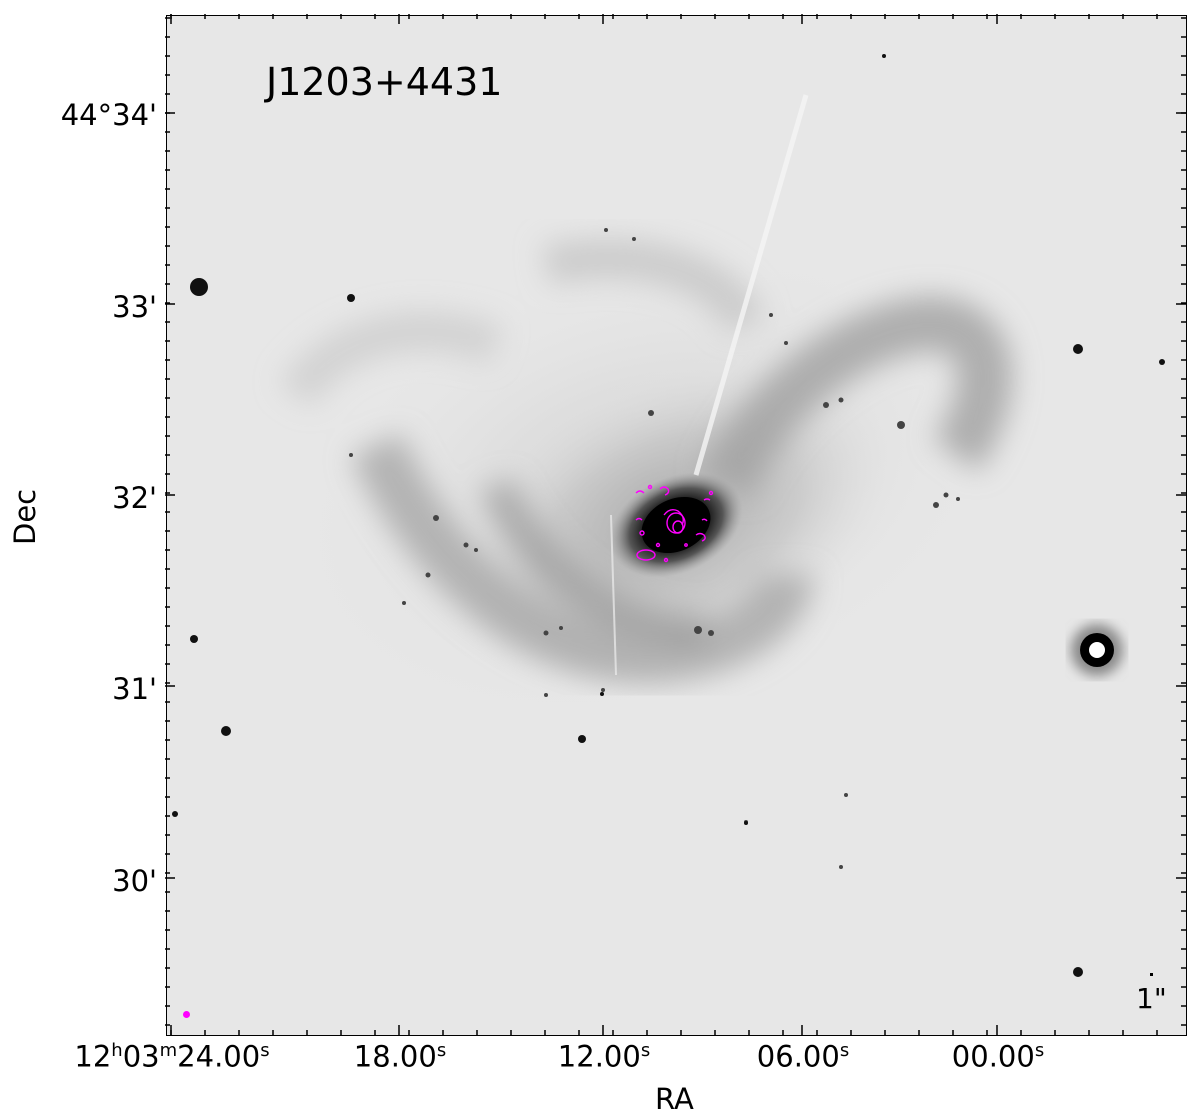 This screenshot has height=1117, width=1200. What do you see at coordinates (1097, 650) in the screenshot?
I see `bright-star-saturated-core` at bounding box center [1097, 650].